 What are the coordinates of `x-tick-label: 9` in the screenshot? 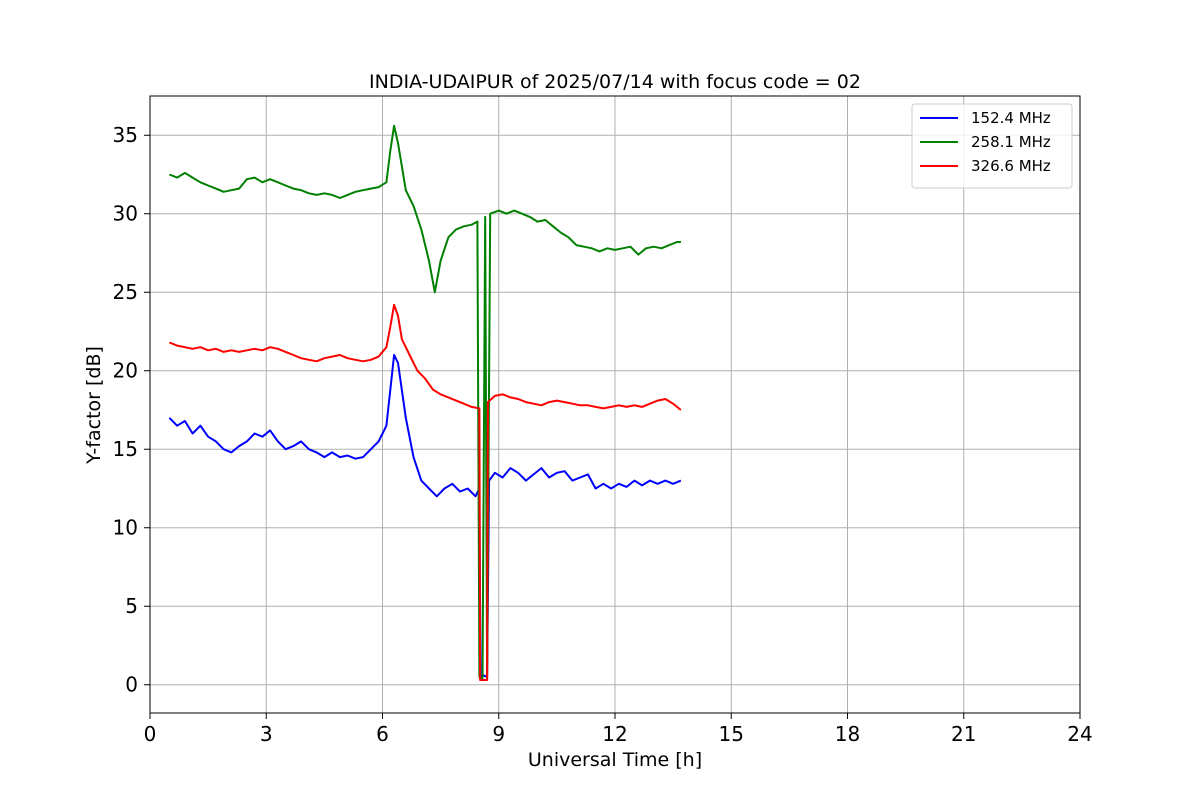 It's located at (498, 734).